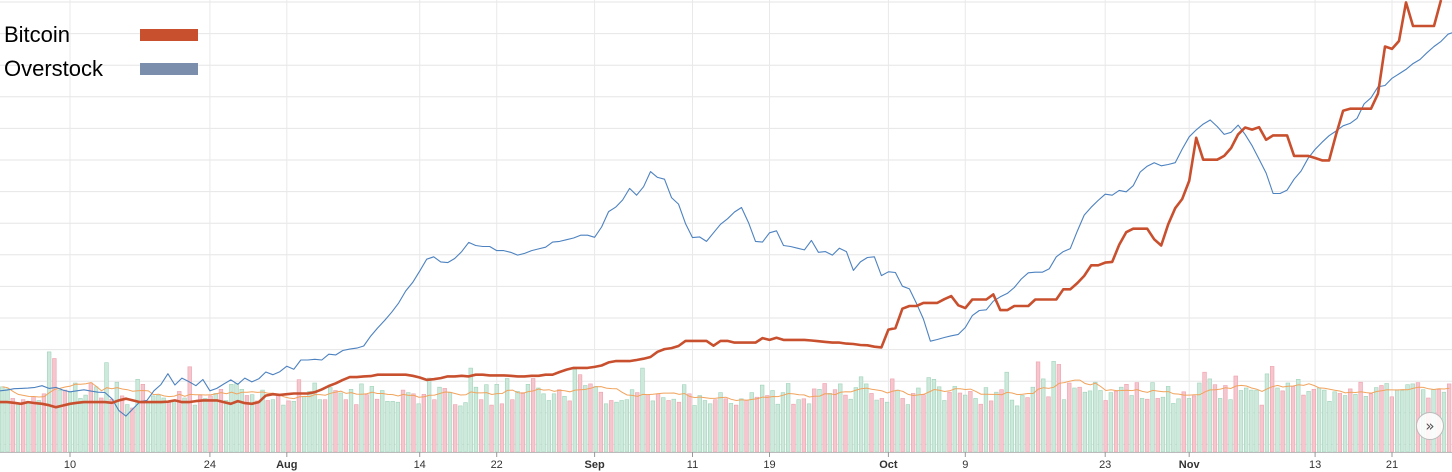  I want to click on legend-item-bitcoin: Bitcoin, so click(101, 35).